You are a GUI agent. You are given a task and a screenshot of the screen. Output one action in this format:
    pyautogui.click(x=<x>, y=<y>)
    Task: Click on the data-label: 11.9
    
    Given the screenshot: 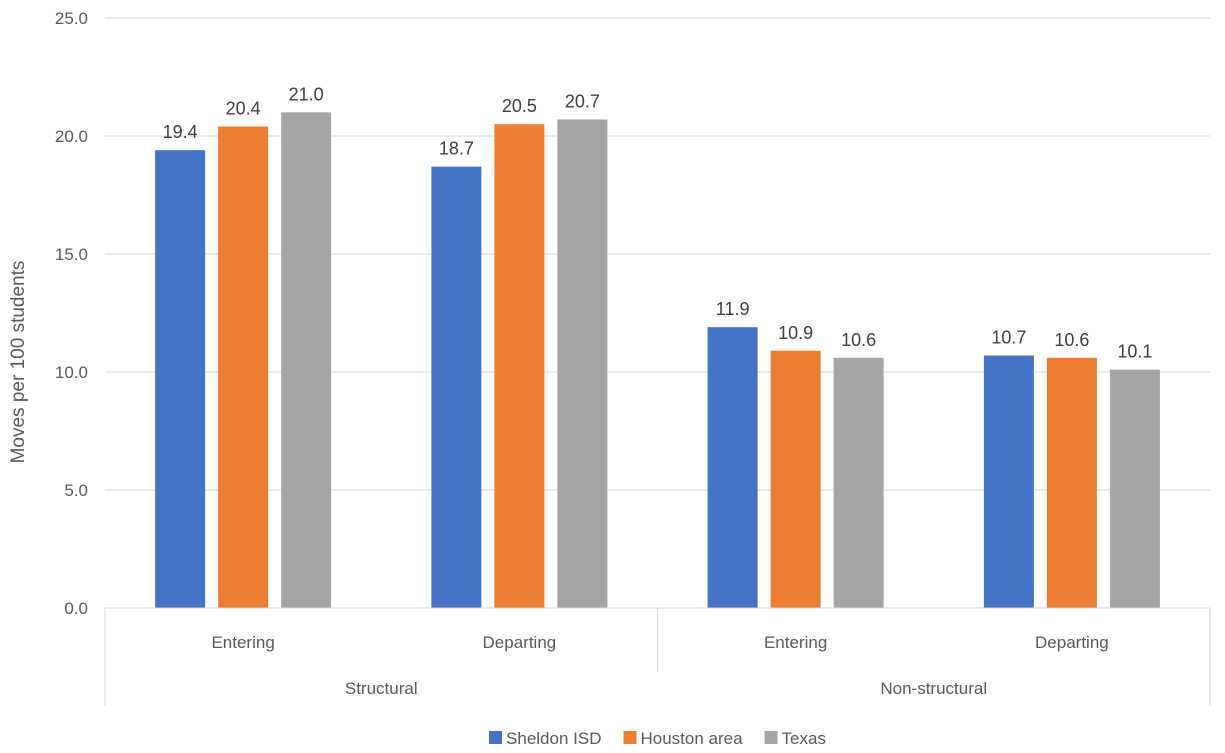 What is the action you would take?
    pyautogui.click(x=733, y=309)
    